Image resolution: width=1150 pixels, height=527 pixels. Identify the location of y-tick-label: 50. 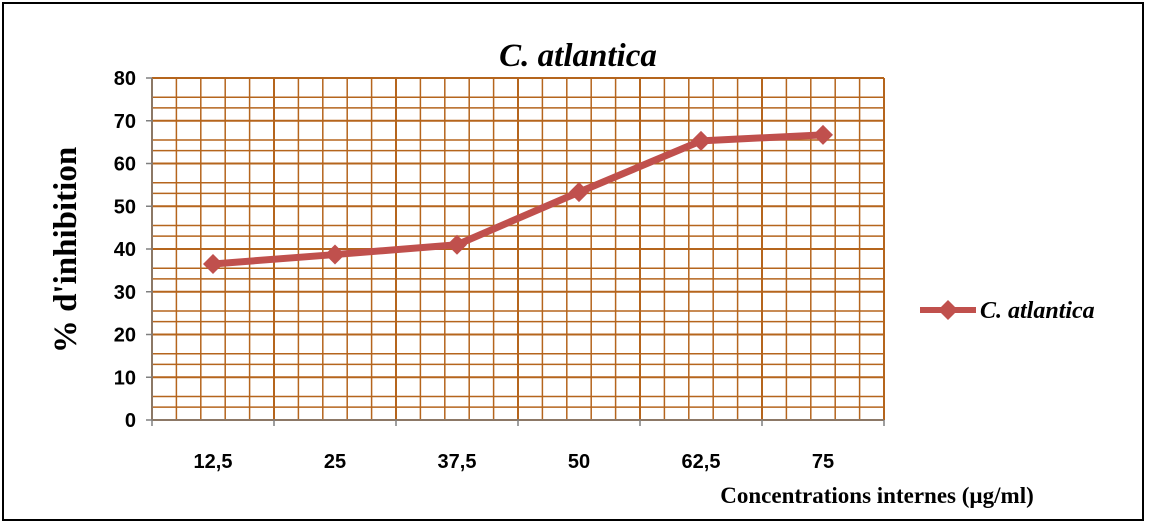
(125, 207).